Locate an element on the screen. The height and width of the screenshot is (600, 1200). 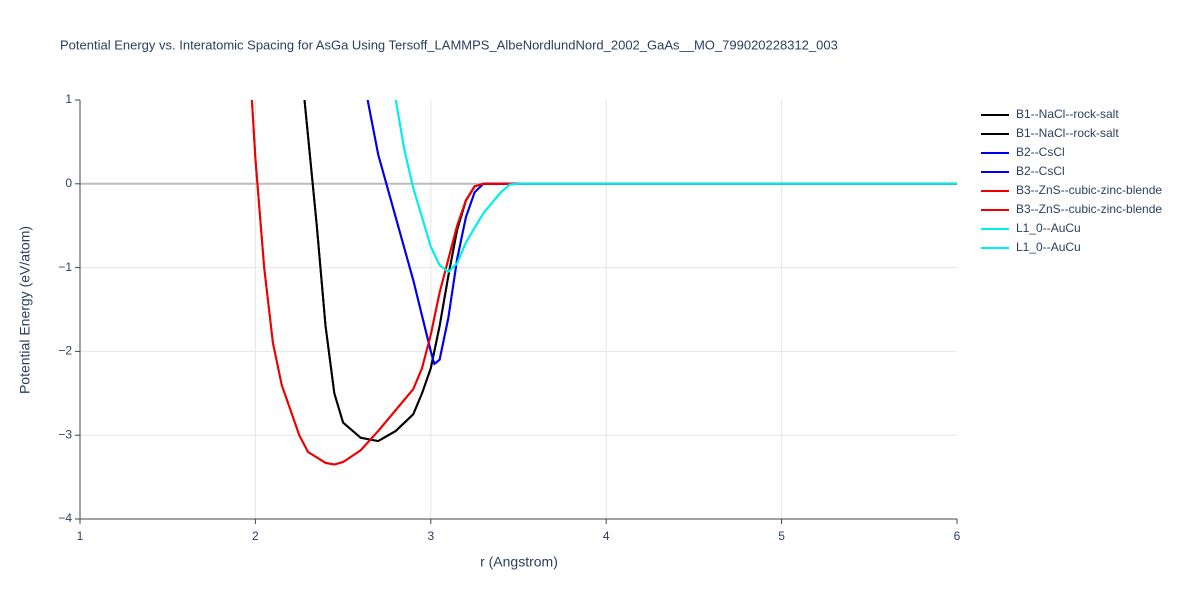
x-axis-label: r (Angstrom) is located at coordinates (519, 562).